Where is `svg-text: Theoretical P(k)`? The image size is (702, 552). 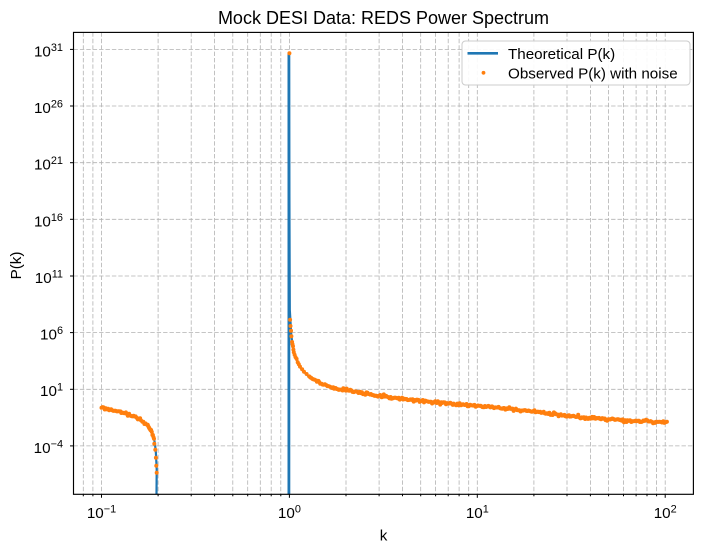 svg-text: Theoretical P(k) is located at coordinates (561, 54).